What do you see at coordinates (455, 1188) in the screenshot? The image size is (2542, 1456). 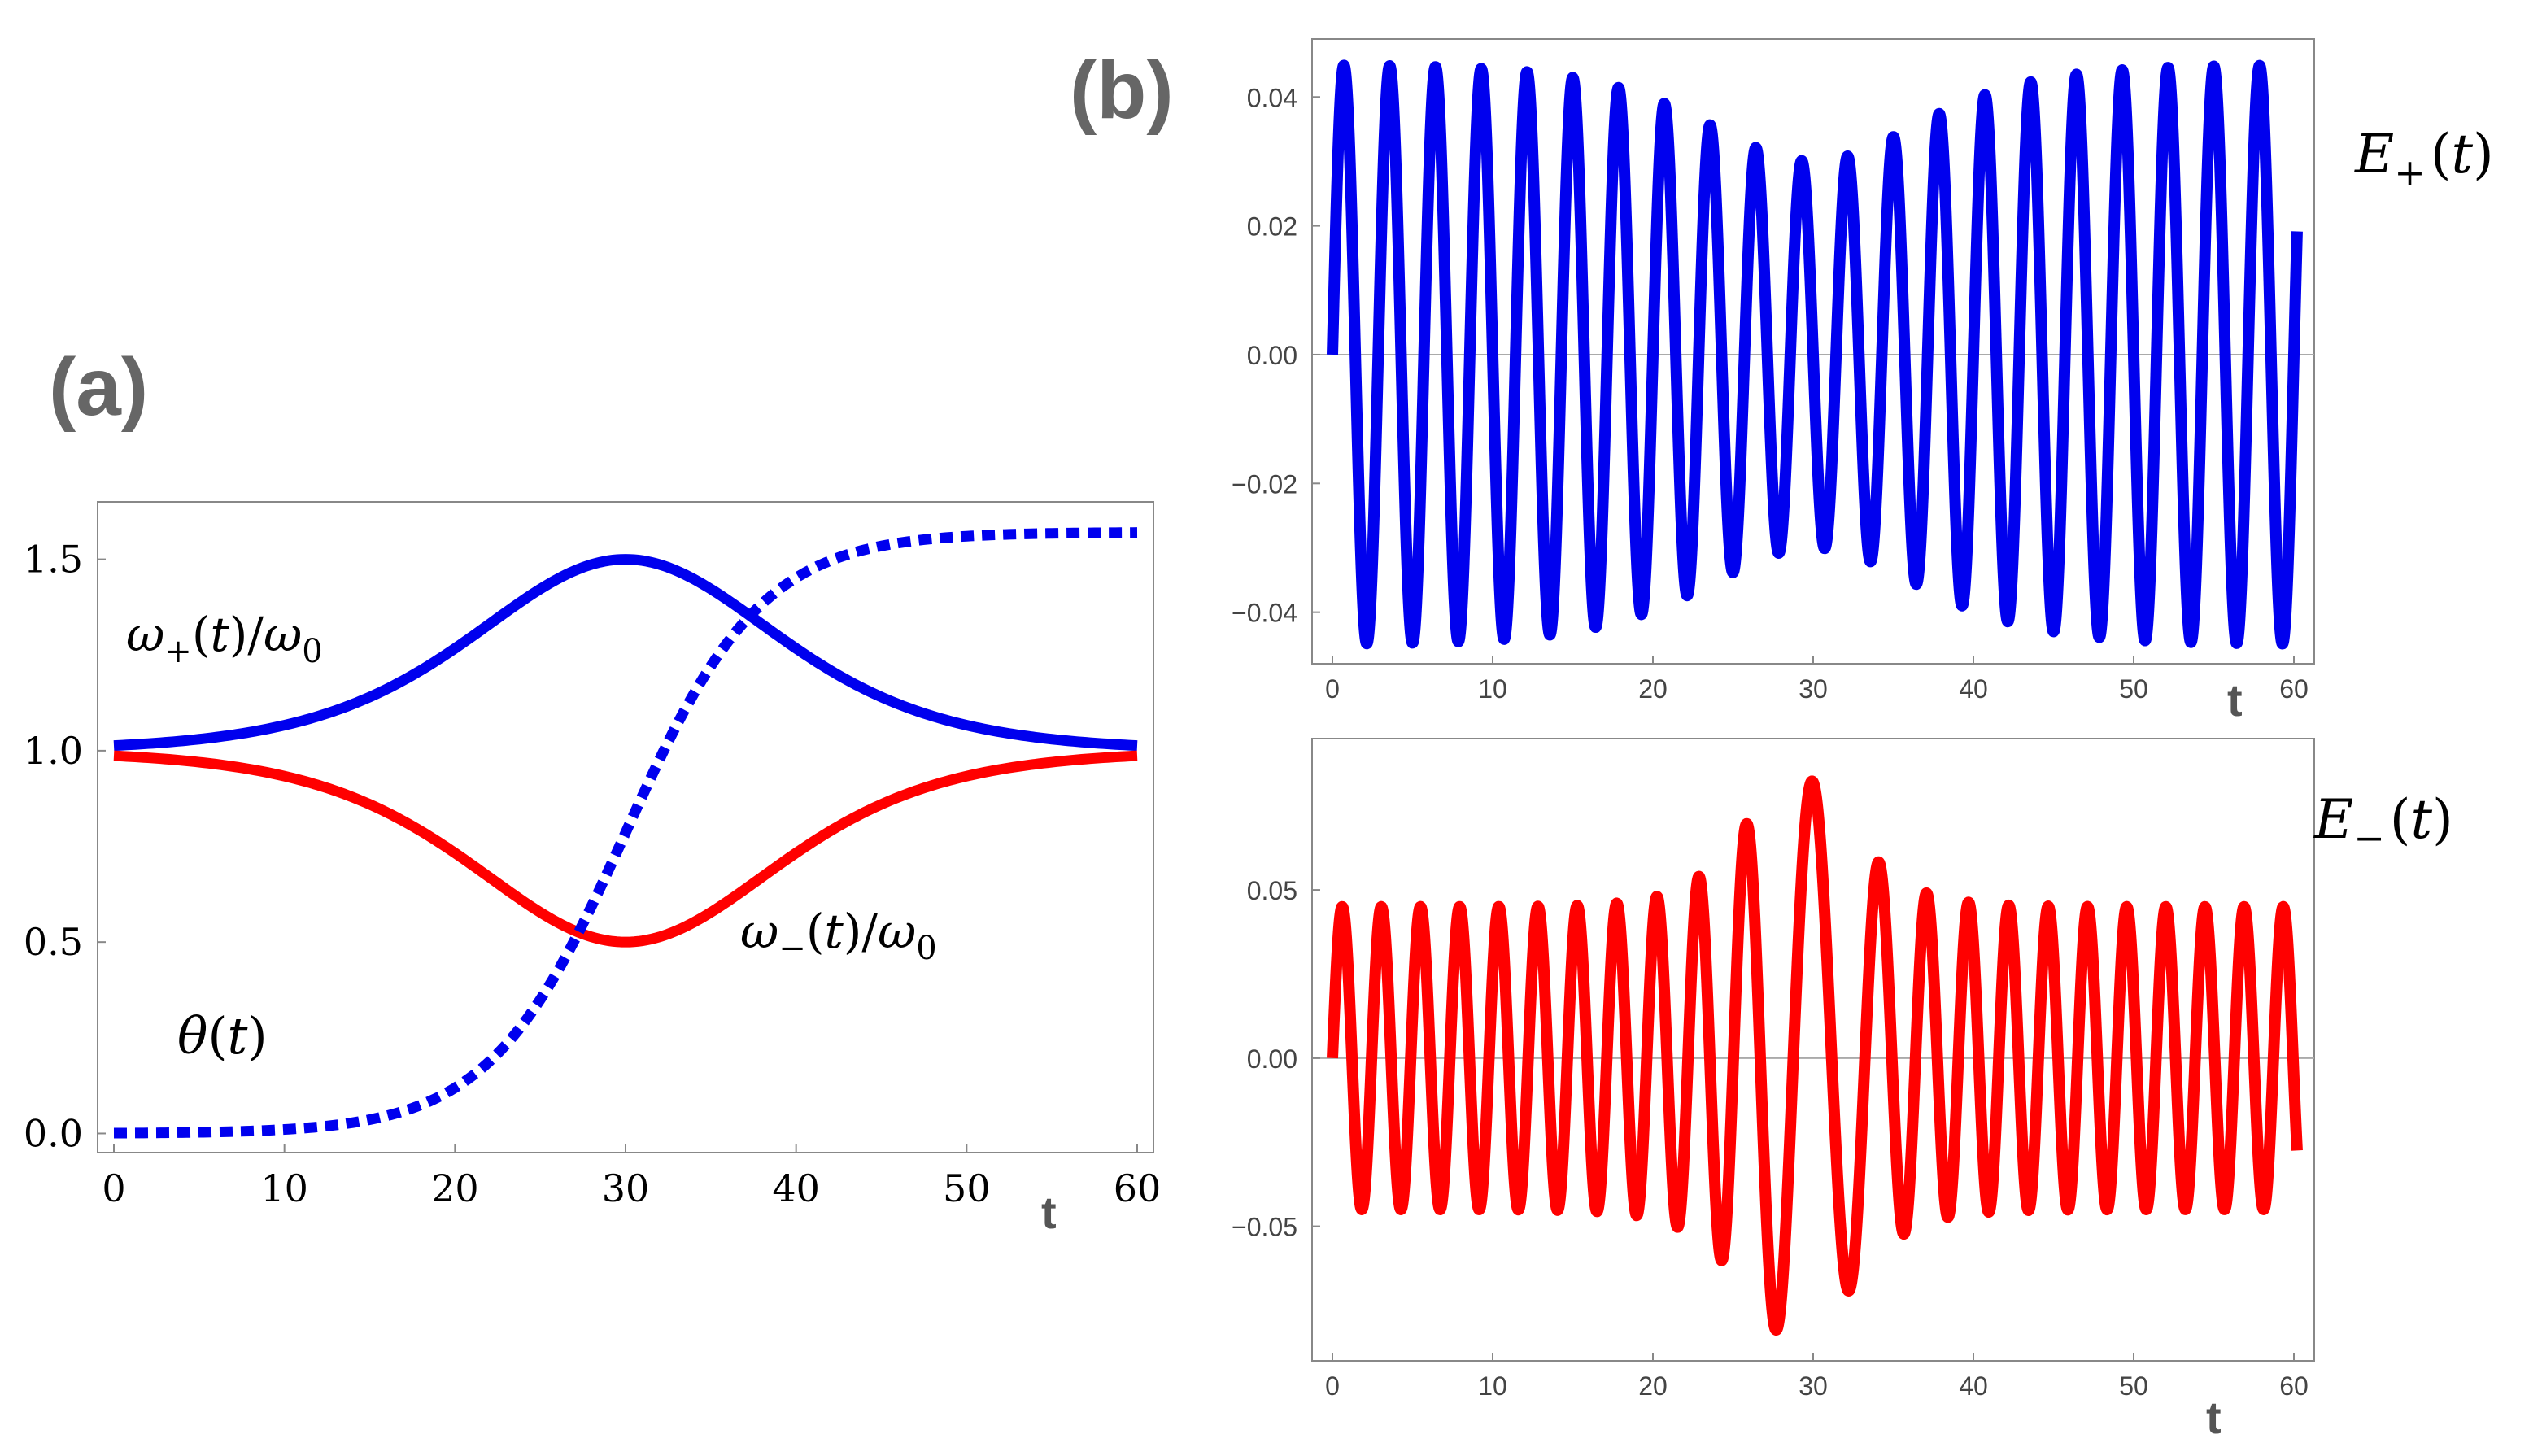 I see `chart-a-x-tick-label: 20` at bounding box center [455, 1188].